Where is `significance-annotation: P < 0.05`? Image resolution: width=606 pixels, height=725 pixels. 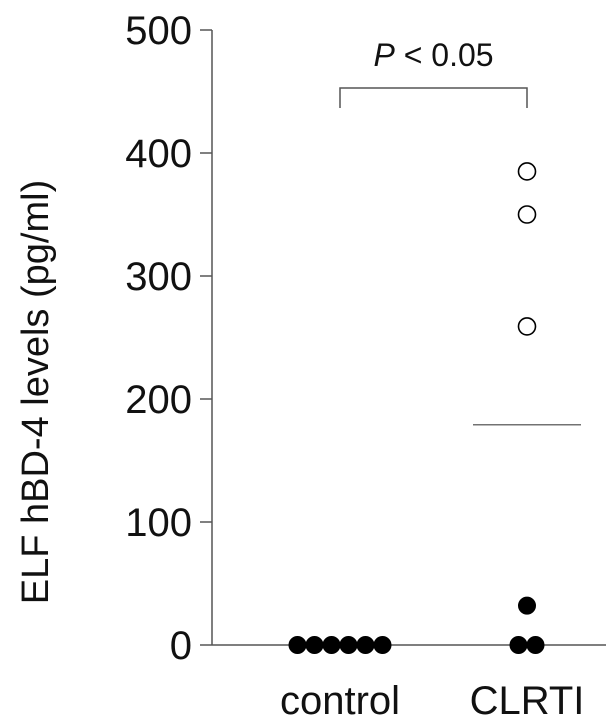
significance-annotation: P < 0.05 is located at coordinates (433, 72).